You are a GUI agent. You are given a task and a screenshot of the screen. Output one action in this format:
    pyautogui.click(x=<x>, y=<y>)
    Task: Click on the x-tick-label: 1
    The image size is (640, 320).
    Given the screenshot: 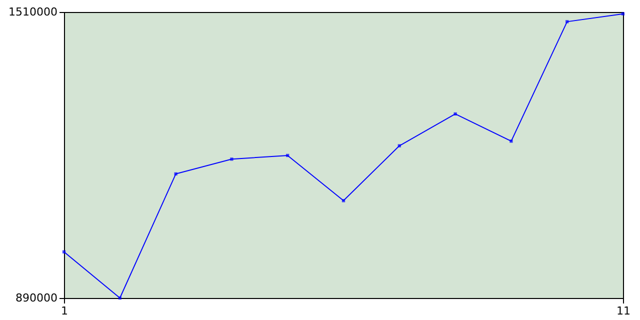 What is the action you would take?
    pyautogui.click(x=64, y=311)
    